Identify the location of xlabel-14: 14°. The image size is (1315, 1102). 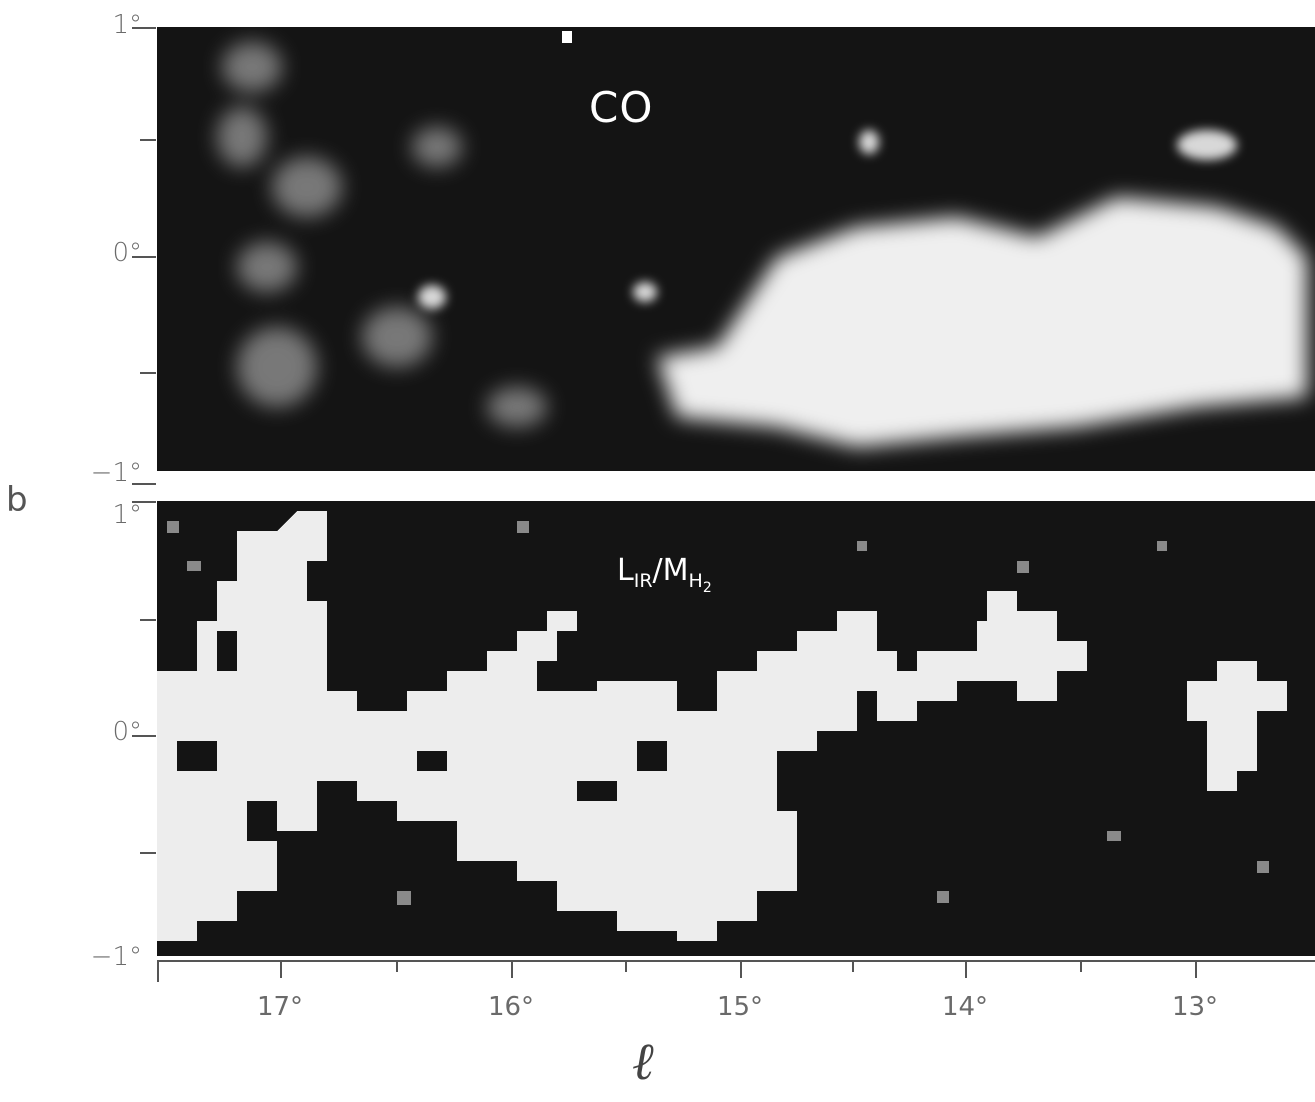
(965, 1007).